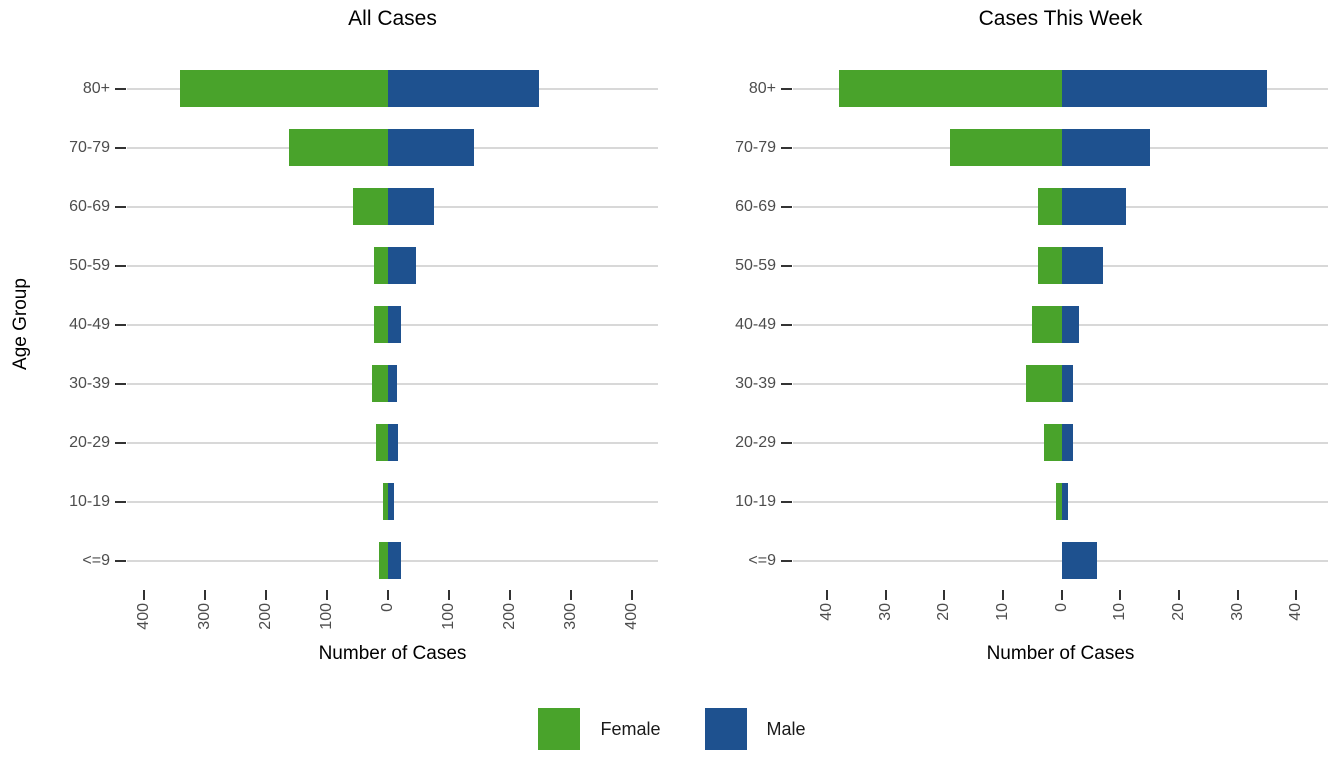 The width and height of the screenshot is (1344, 768). I want to click on gridline, so click(1060, 560).